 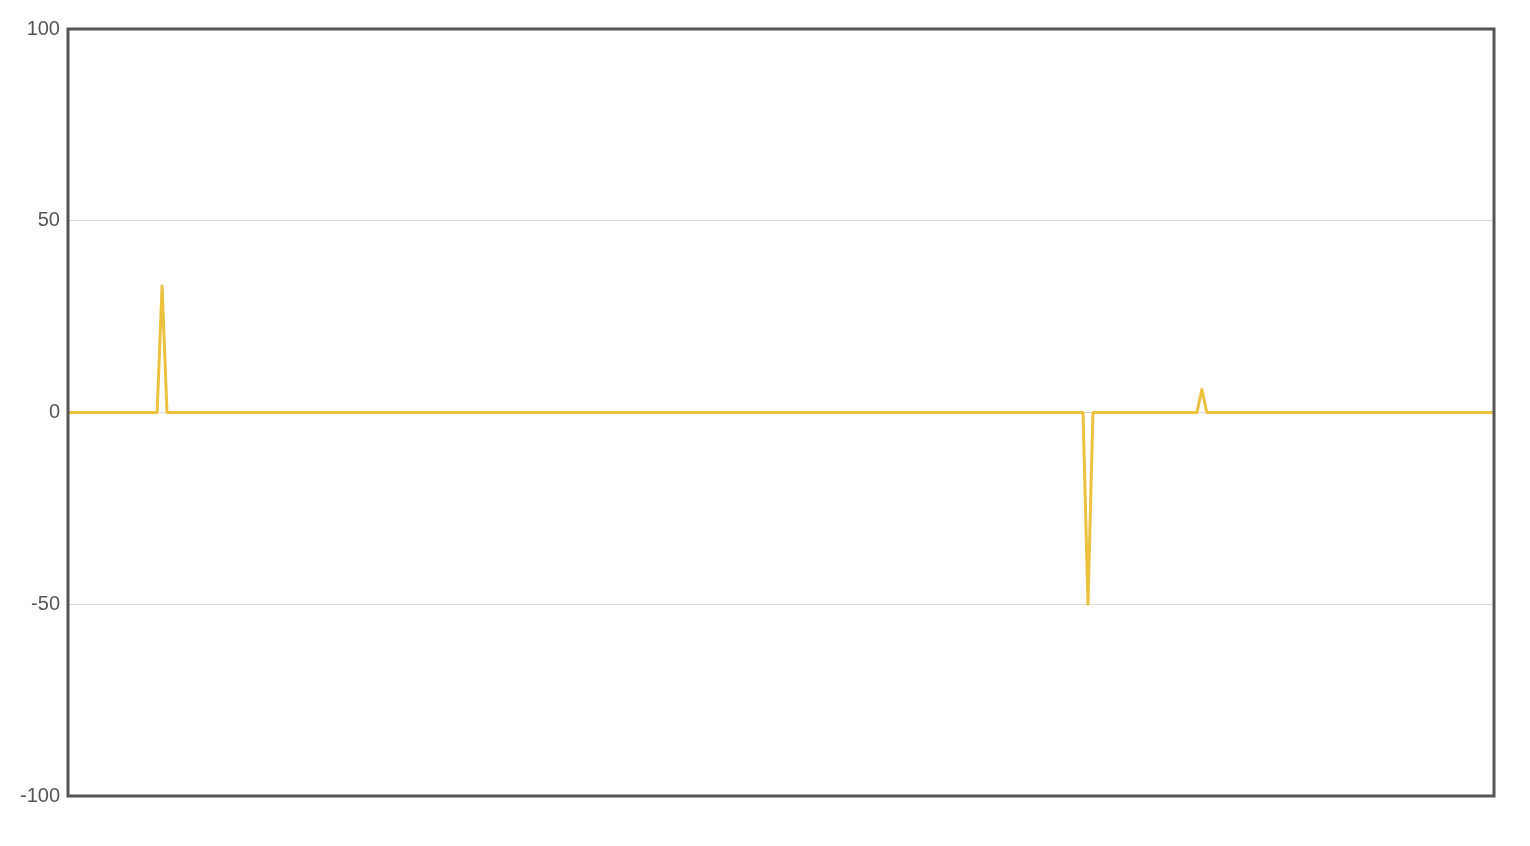 I want to click on y-tick-label: 0, so click(x=54, y=411).